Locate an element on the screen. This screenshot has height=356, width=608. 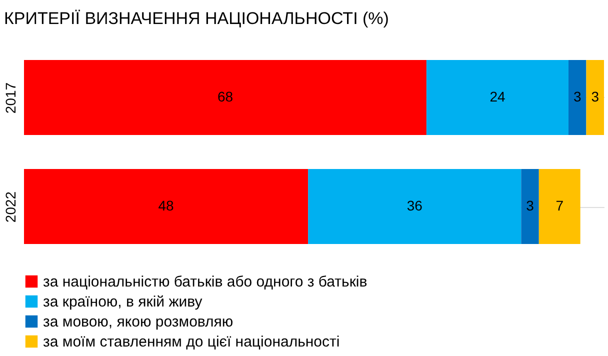
legend-label: за національністю батьків або одного з батьків is located at coordinates (205, 282).